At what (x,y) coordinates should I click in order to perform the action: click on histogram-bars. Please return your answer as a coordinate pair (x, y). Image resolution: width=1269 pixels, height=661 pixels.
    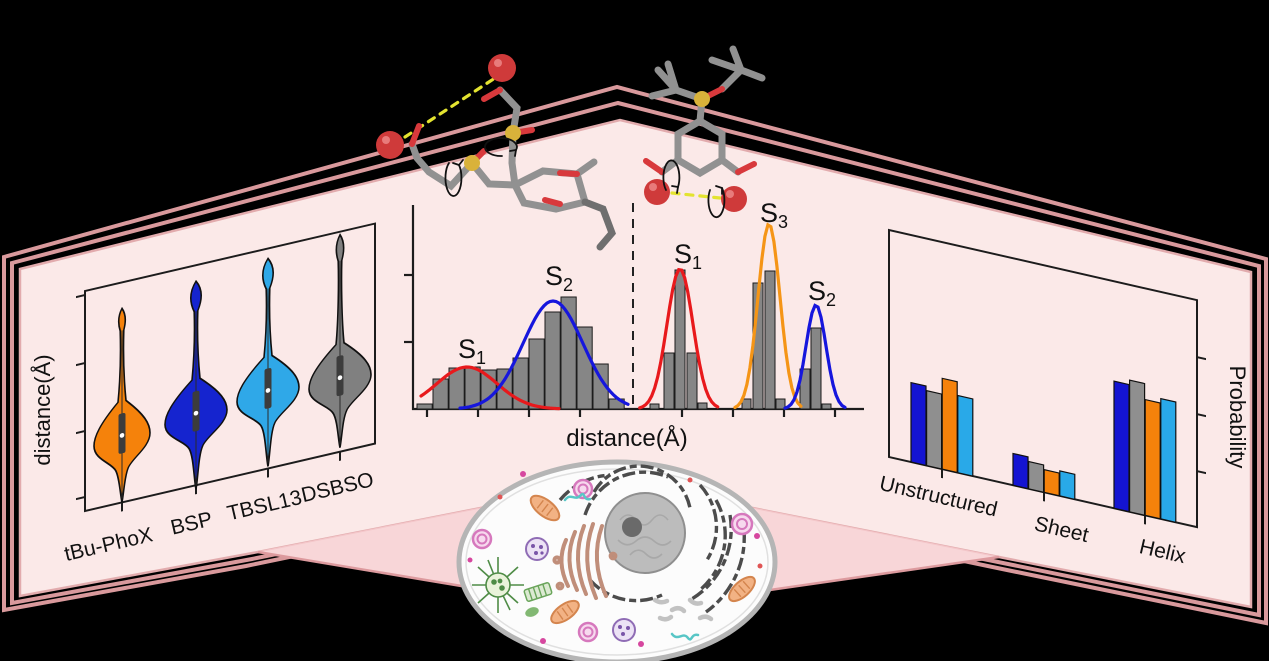
    Looking at the image, I should click on (624, 339).